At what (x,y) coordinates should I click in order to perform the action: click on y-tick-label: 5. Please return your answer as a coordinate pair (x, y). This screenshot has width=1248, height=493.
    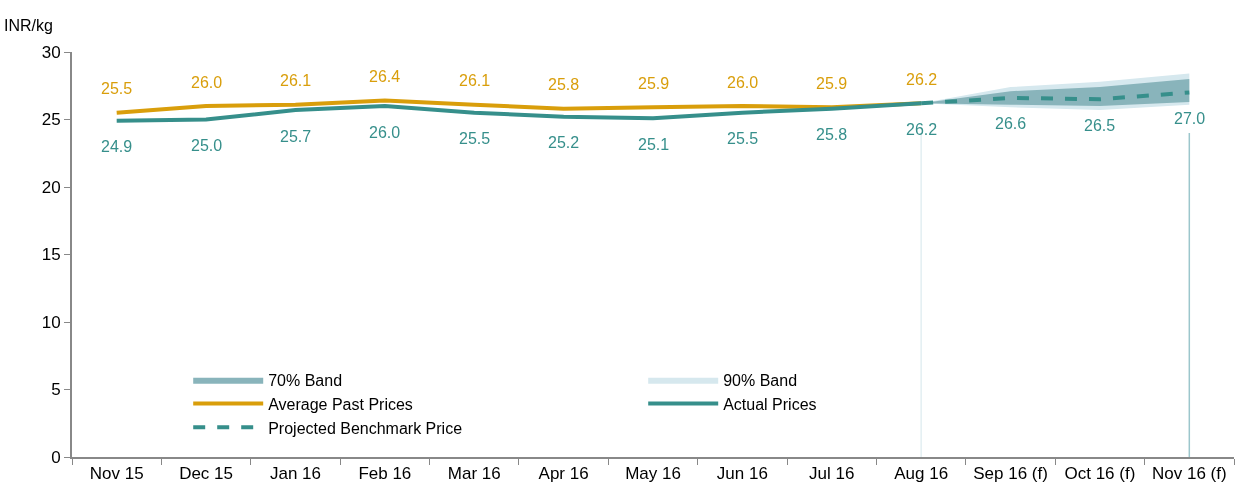
    Looking at the image, I should click on (56, 390).